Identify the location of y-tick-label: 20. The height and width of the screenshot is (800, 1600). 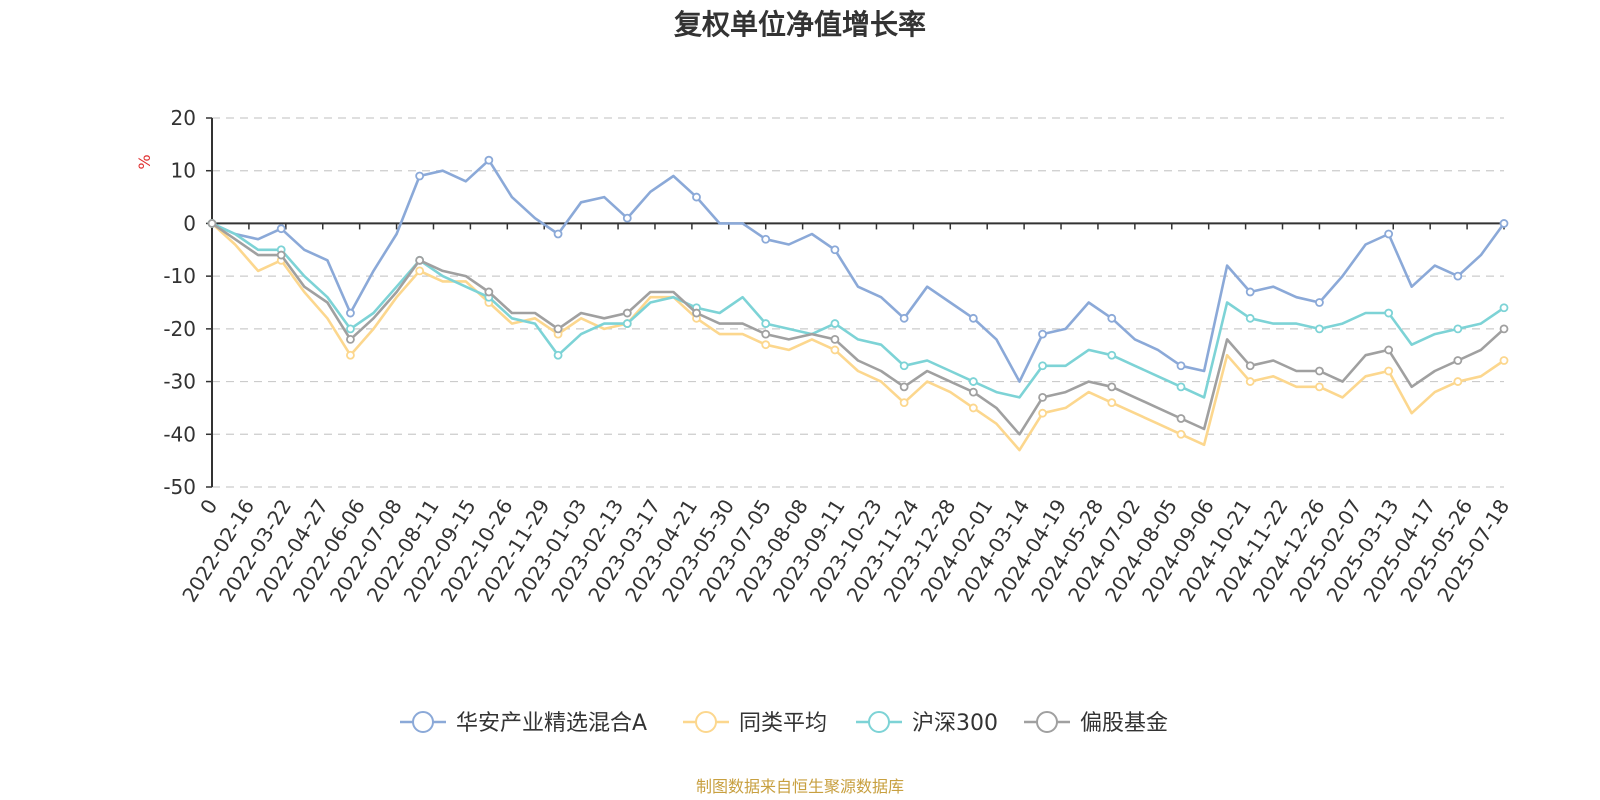
(183, 118).